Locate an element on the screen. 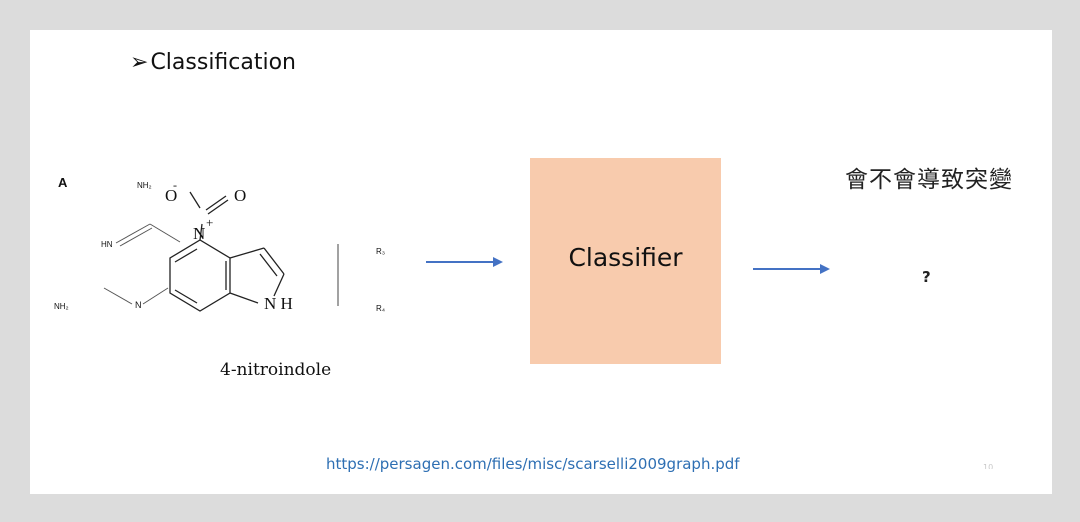 The width and height of the screenshot is (1080, 522). output-question-mark: ? is located at coordinates (926, 277).